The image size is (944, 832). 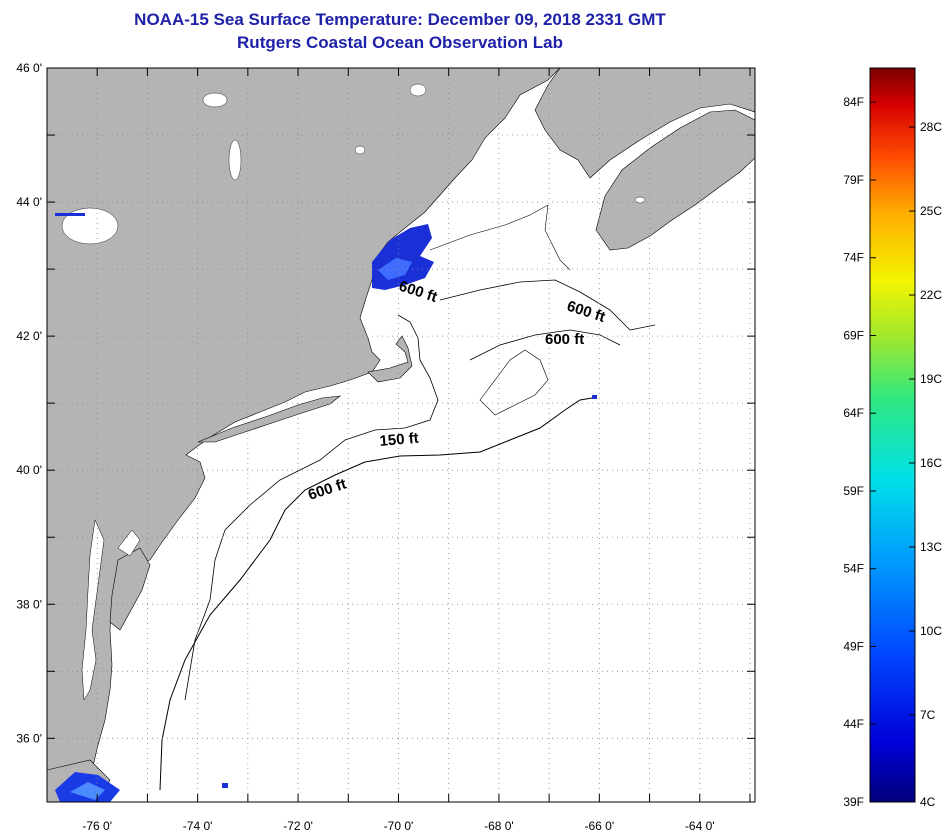 What do you see at coordinates (29, 202) in the screenshot?
I see `latitude-label: 44 0'` at bounding box center [29, 202].